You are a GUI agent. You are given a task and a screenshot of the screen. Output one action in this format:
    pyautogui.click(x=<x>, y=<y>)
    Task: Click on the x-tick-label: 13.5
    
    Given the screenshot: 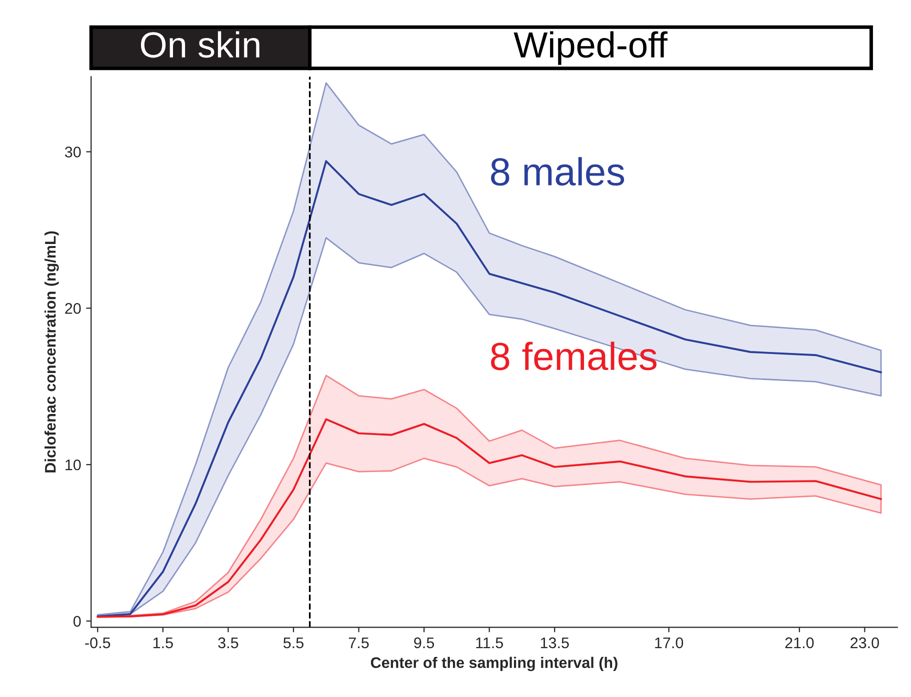 What is the action you would take?
    pyautogui.click(x=554, y=642)
    